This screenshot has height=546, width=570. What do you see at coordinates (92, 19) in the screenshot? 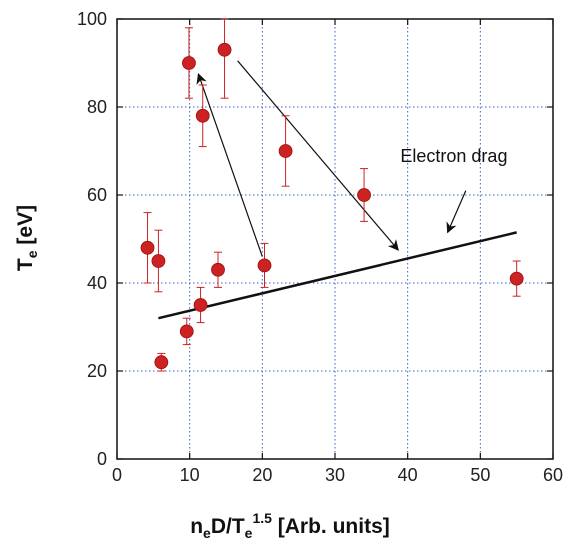
I see `y-tick-label: 100` at bounding box center [92, 19].